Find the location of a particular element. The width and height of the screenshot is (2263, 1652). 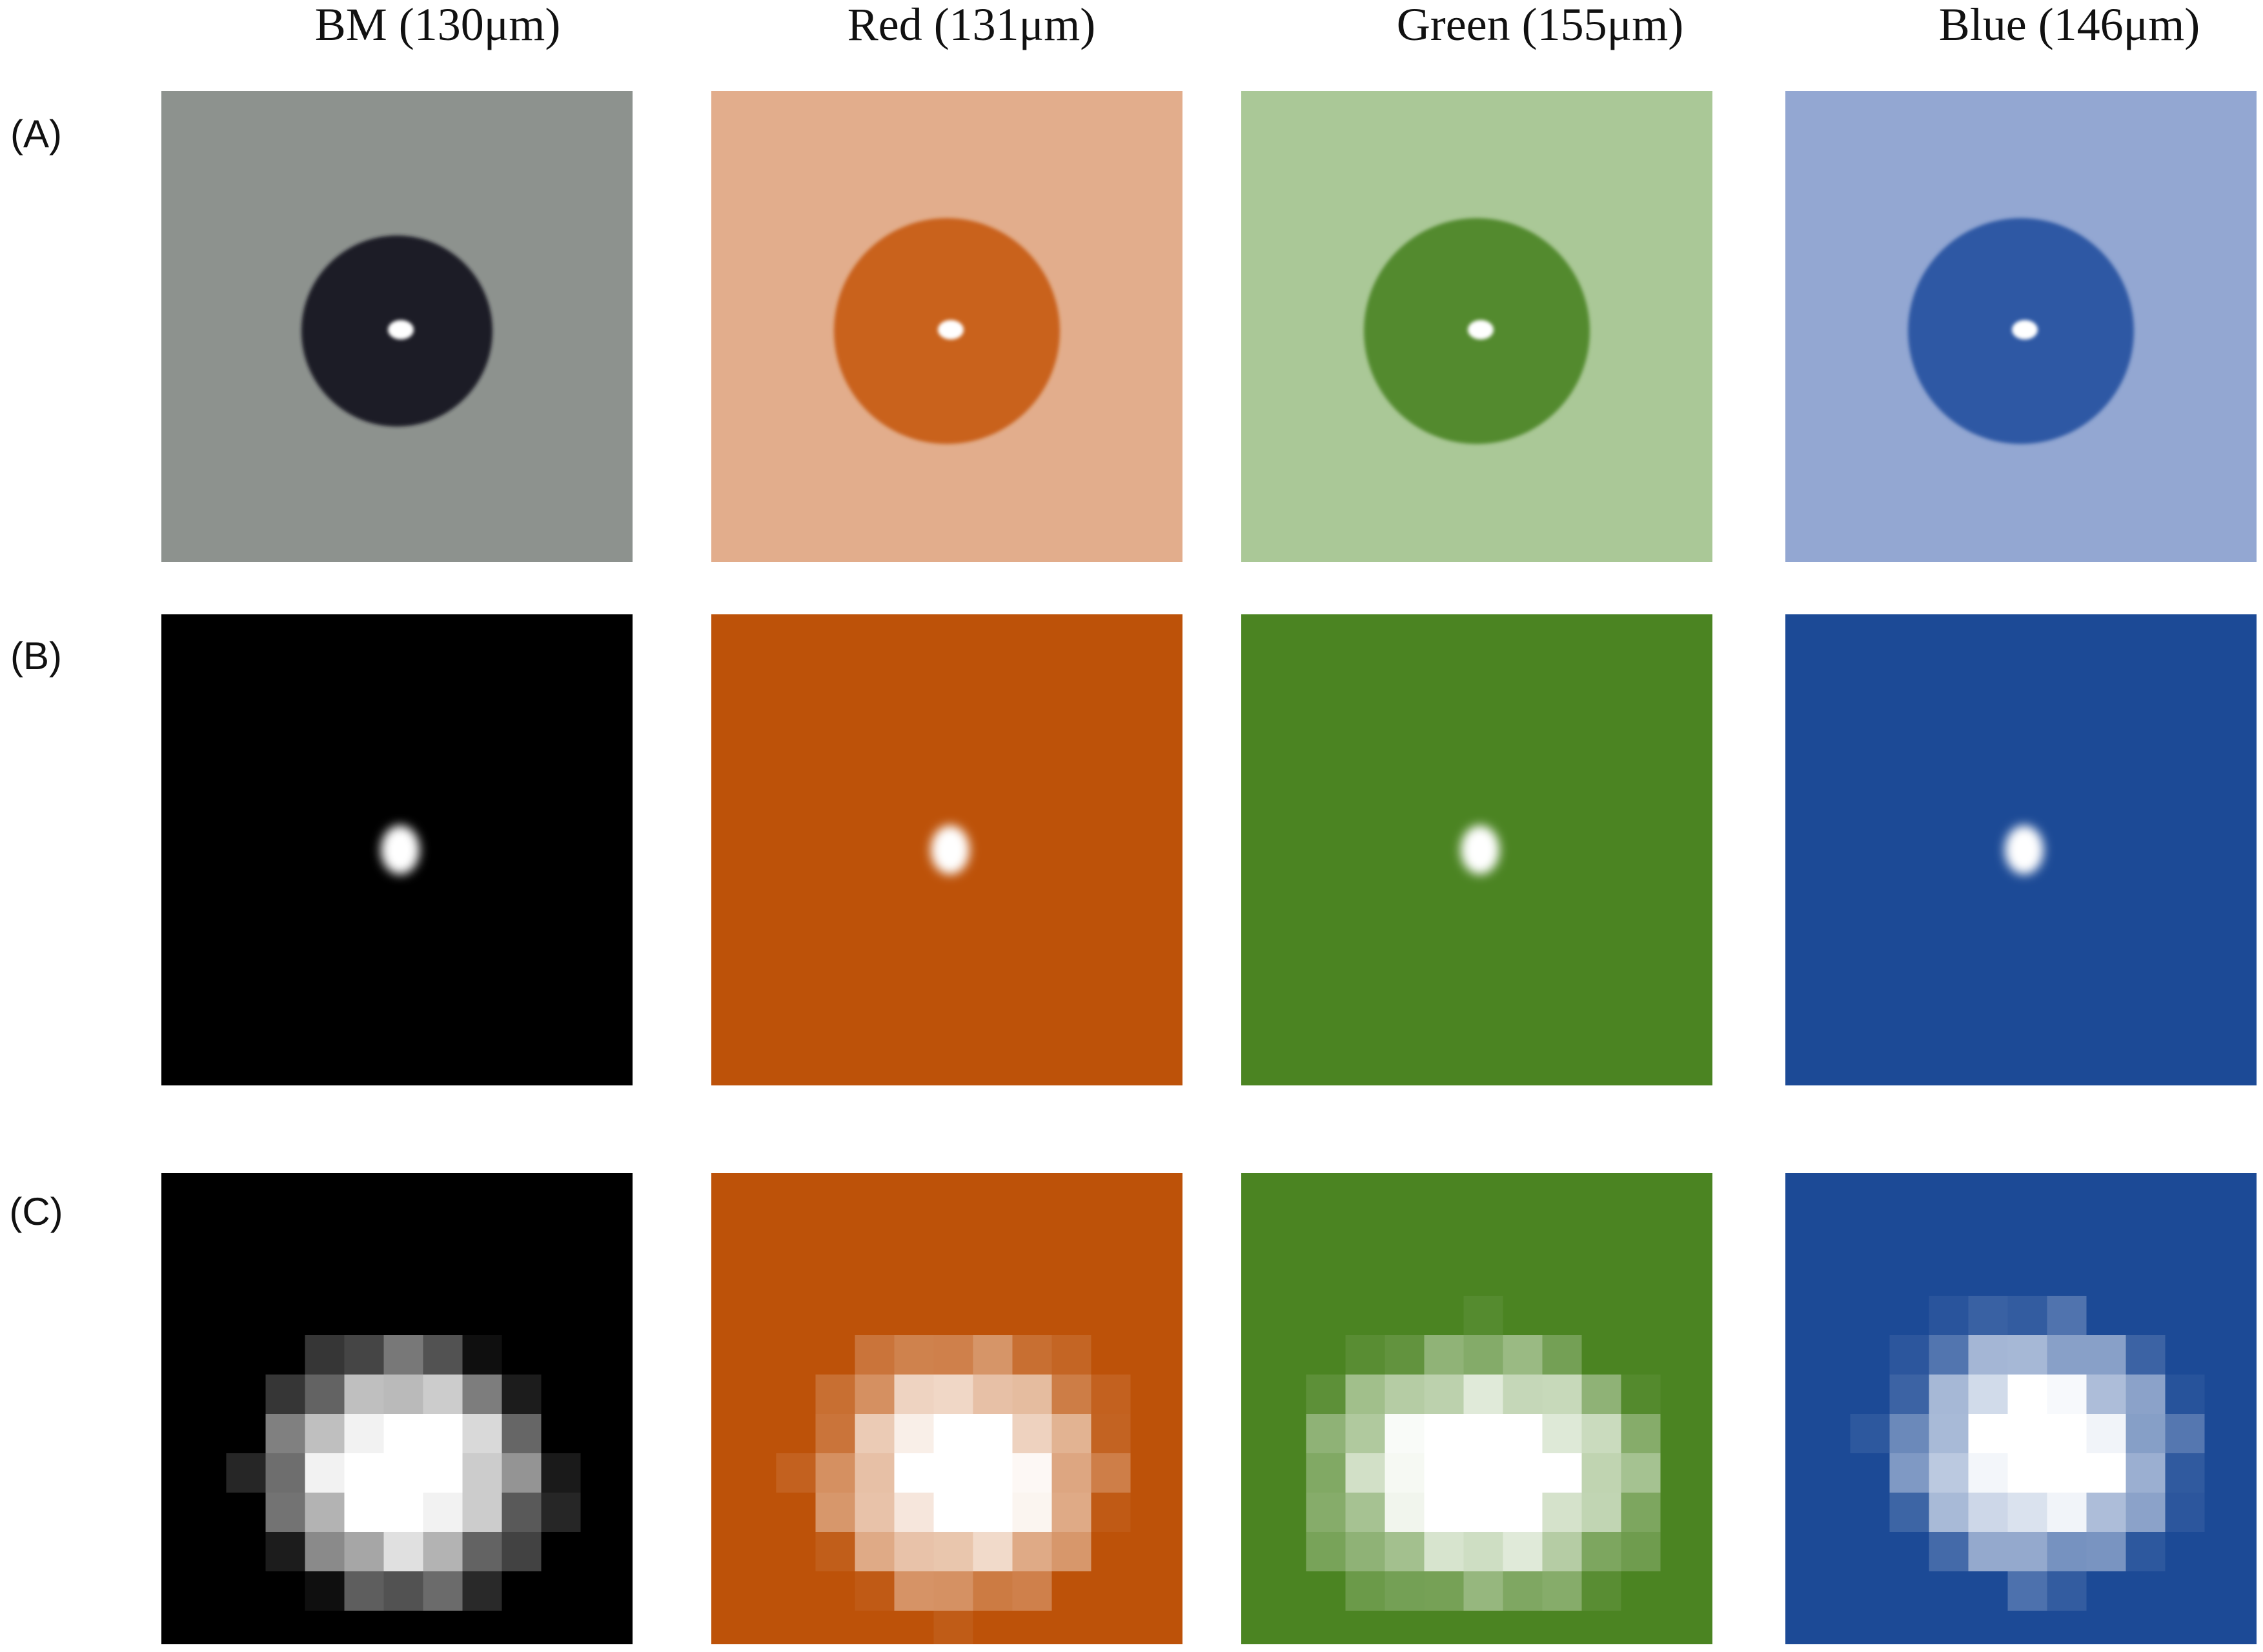

row-label: (A) is located at coordinates (36, 134).